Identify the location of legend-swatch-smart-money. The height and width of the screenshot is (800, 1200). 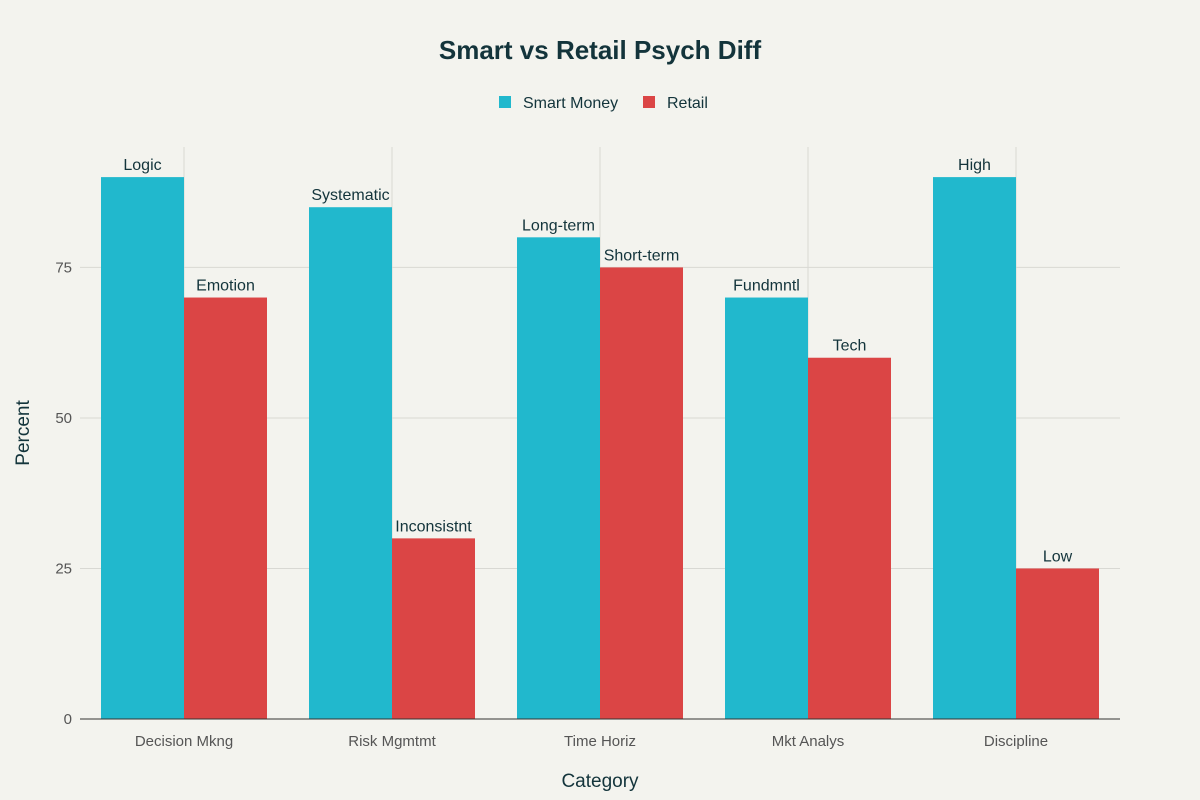
(505, 102).